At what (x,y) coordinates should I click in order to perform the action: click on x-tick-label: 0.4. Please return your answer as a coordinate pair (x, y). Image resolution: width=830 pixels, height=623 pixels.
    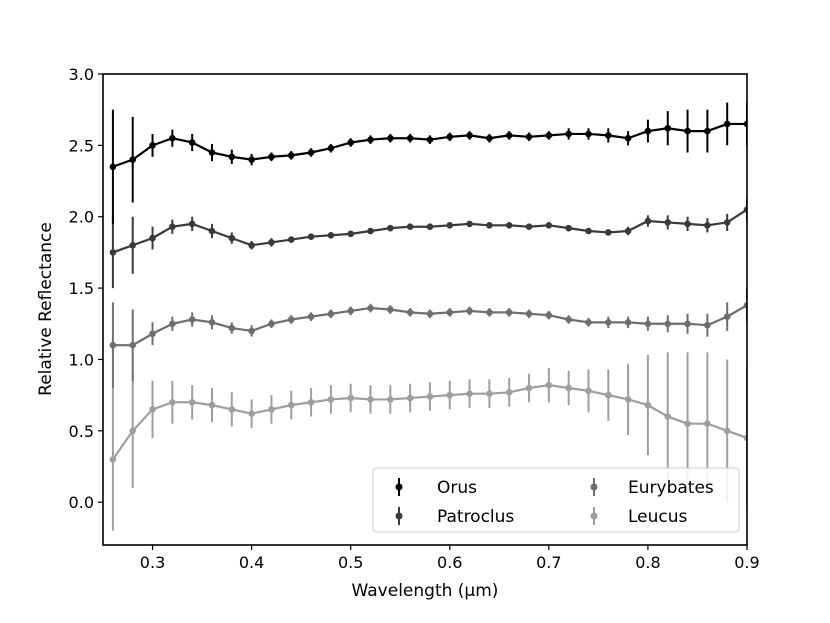
    Looking at the image, I should click on (251, 562).